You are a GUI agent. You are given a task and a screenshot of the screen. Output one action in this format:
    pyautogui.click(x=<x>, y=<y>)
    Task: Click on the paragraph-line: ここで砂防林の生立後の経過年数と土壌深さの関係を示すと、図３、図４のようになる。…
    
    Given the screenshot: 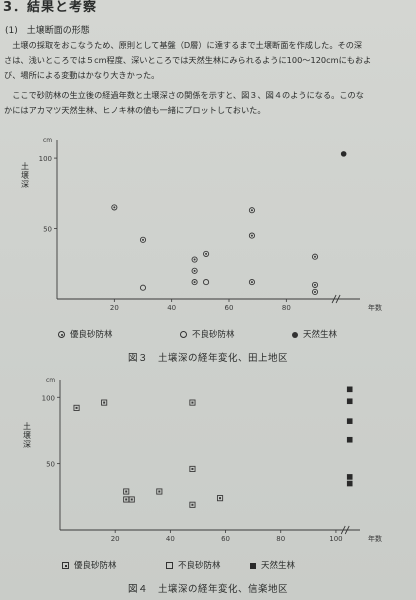 What is the action you would take?
    pyautogui.click(x=184, y=95)
    